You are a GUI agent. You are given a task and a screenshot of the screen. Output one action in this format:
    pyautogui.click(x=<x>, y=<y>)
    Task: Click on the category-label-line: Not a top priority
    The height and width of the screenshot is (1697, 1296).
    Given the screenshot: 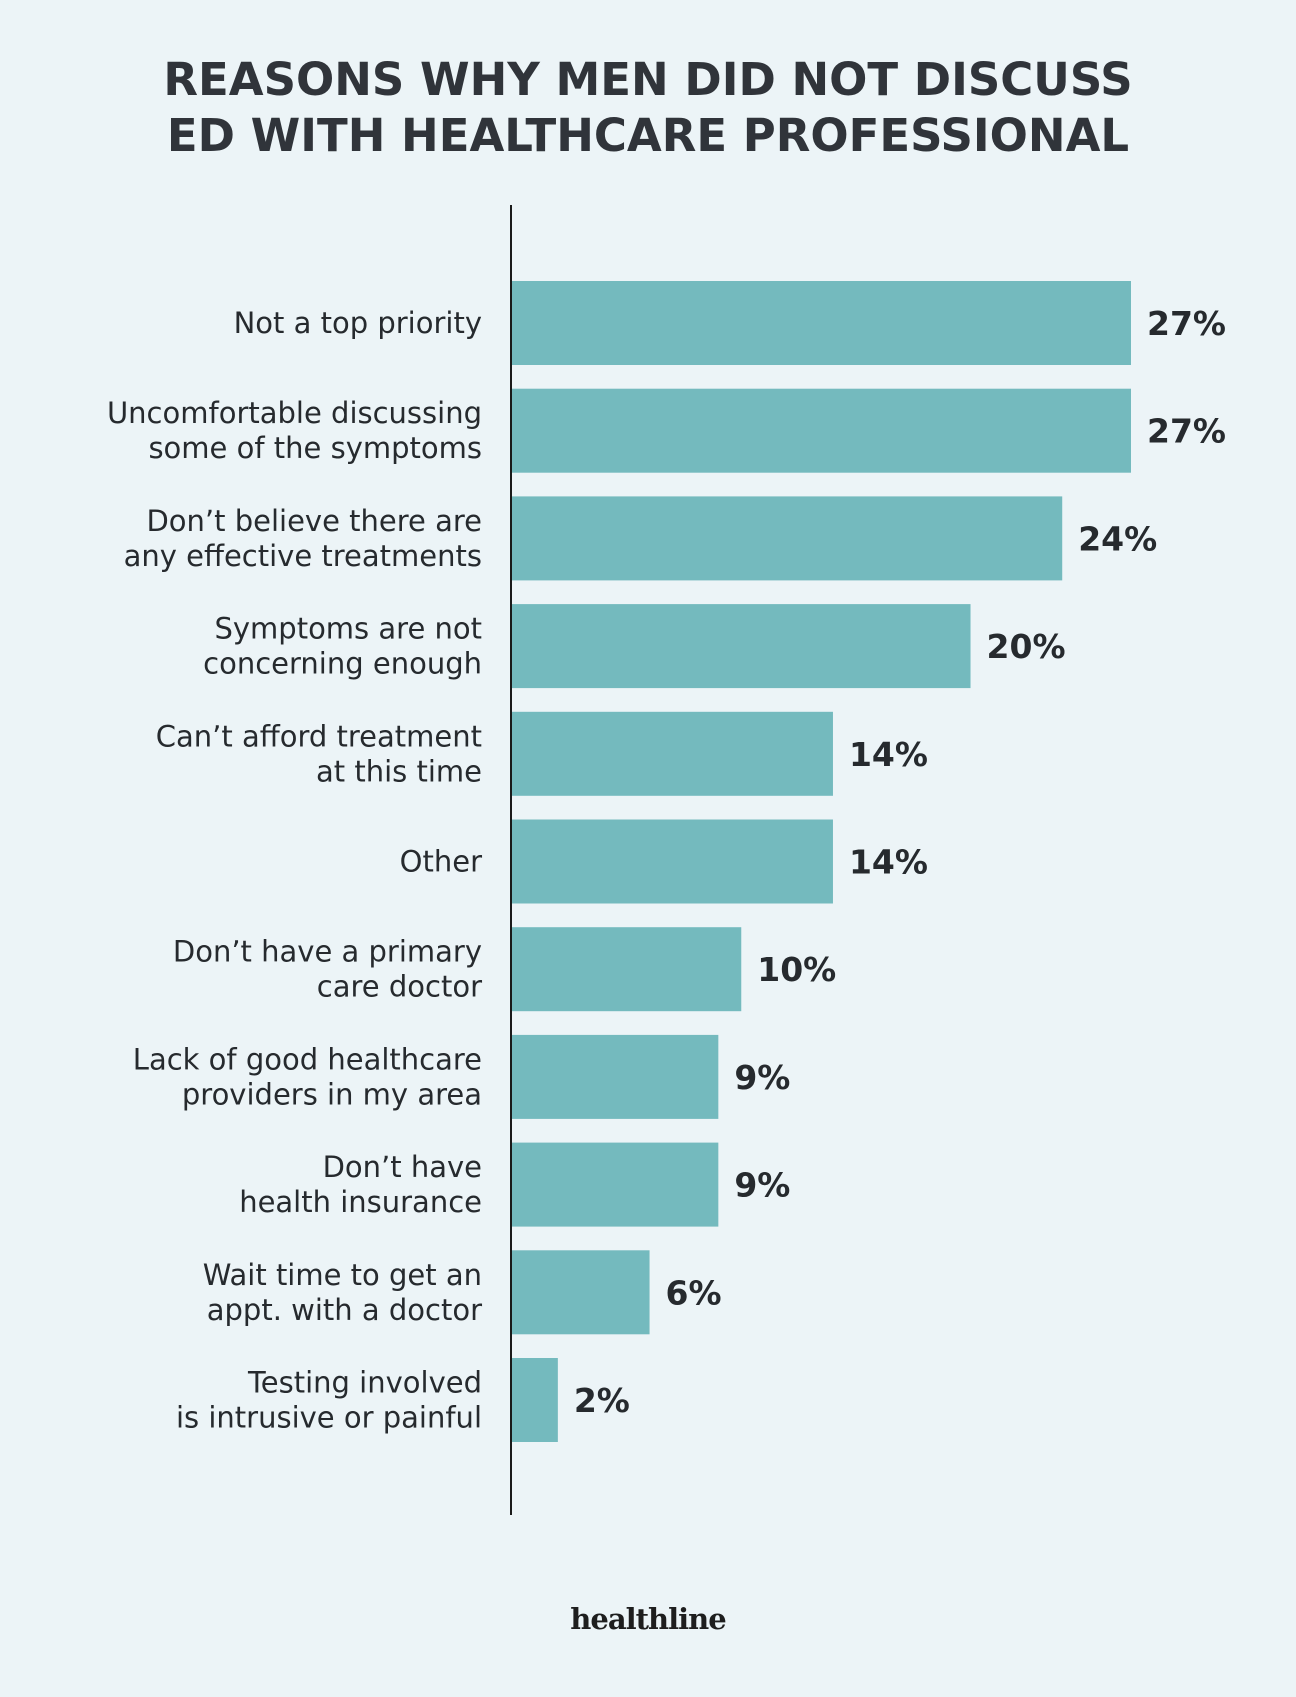 What is the action you would take?
    pyautogui.click(x=358, y=323)
    